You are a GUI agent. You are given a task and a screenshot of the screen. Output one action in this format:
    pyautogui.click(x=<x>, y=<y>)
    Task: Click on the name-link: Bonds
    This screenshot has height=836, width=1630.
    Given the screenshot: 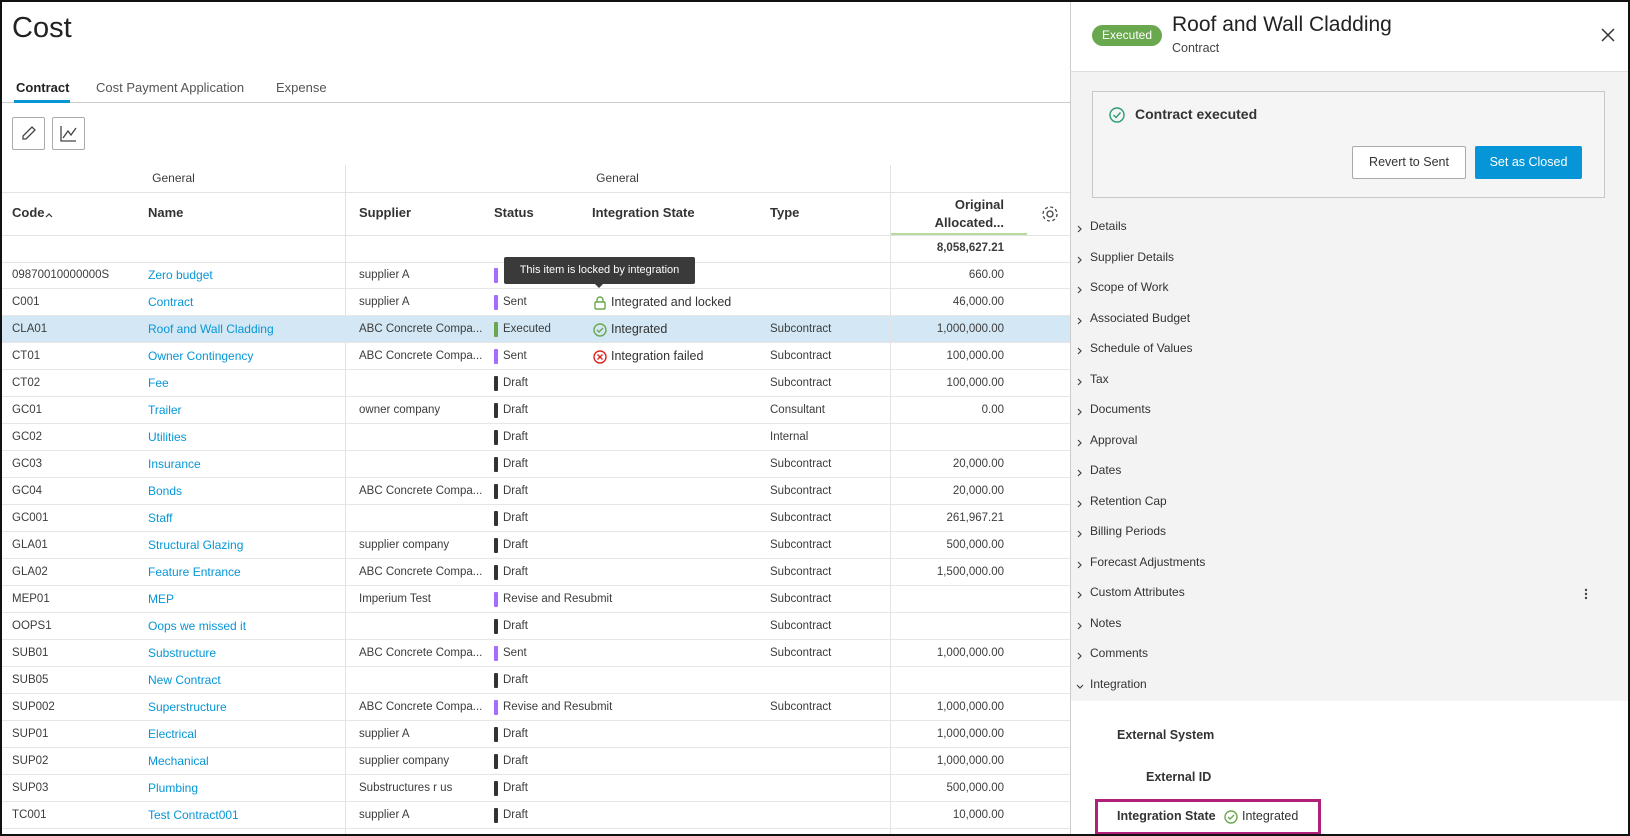 What is the action you would take?
    pyautogui.click(x=165, y=491)
    